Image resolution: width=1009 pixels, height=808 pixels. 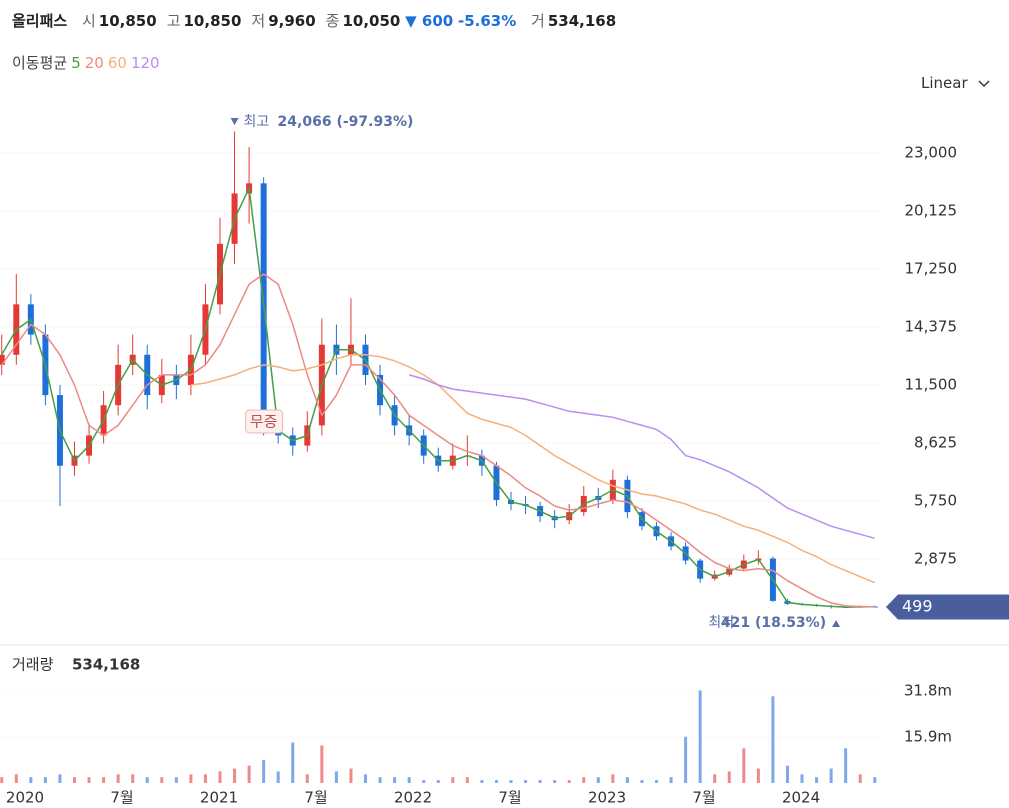 I want to click on ma-legend: 이동평균 5 20 60 120, so click(x=88, y=62).